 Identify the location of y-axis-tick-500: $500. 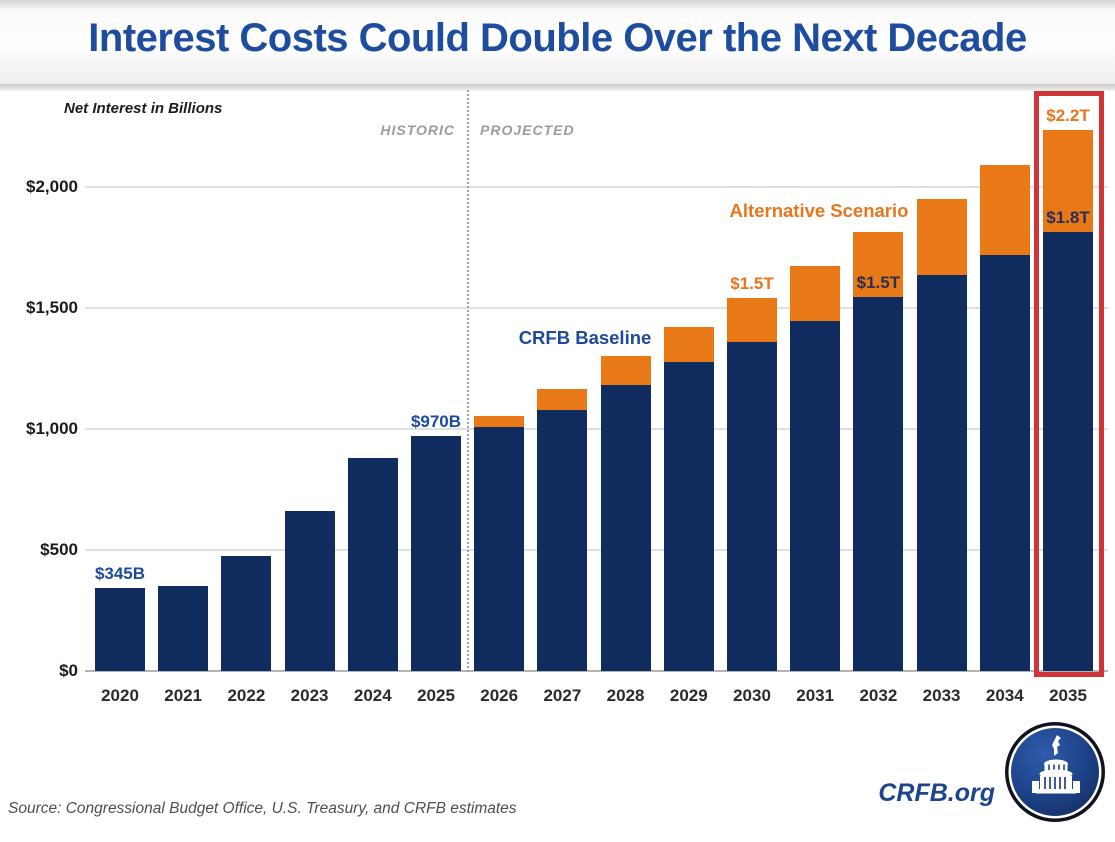
(59, 549).